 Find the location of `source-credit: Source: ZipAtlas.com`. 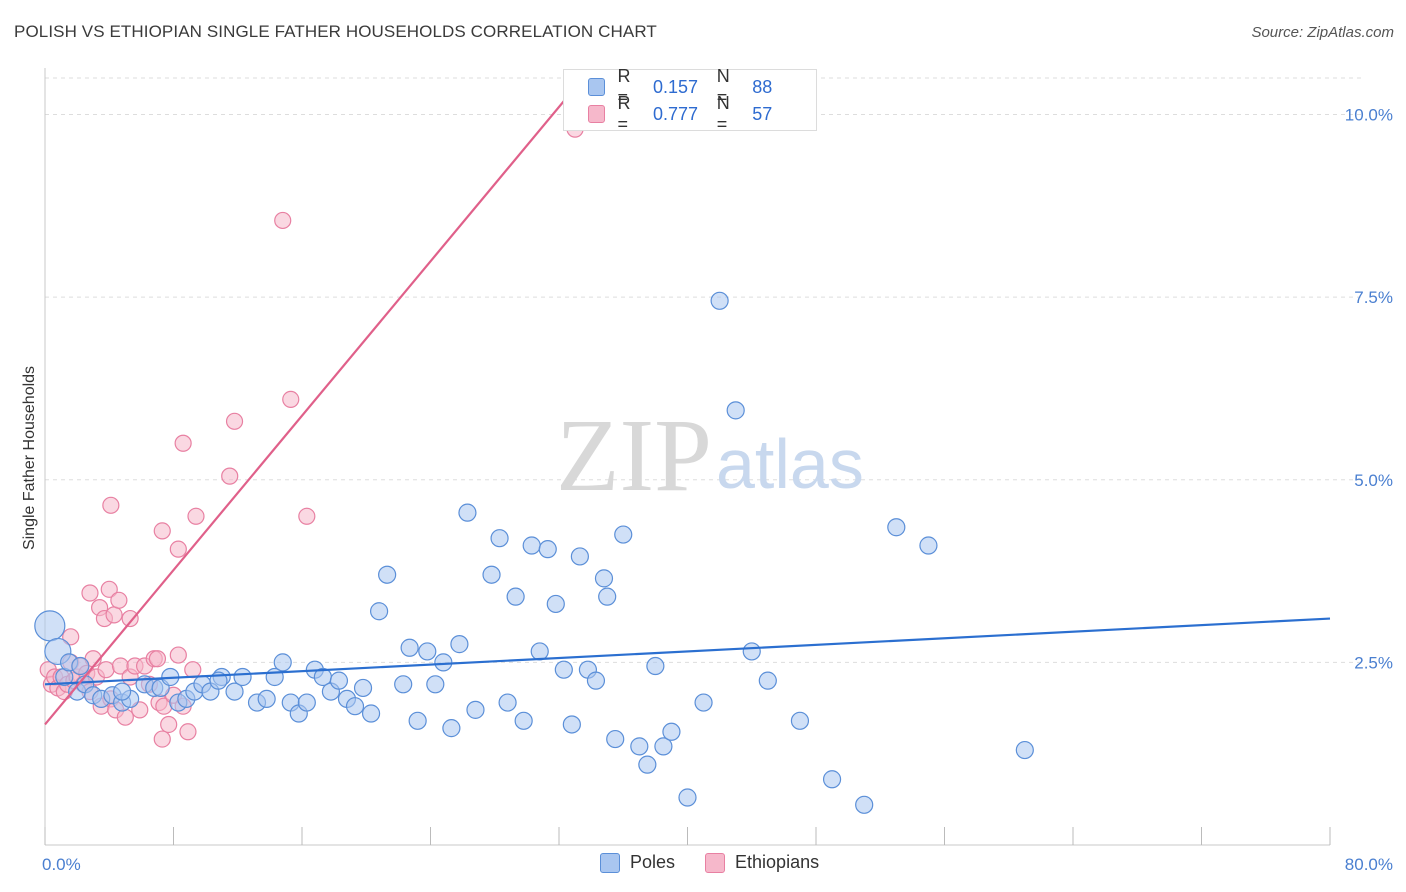

source-credit: Source: ZipAtlas.com is located at coordinates (1322, 32).